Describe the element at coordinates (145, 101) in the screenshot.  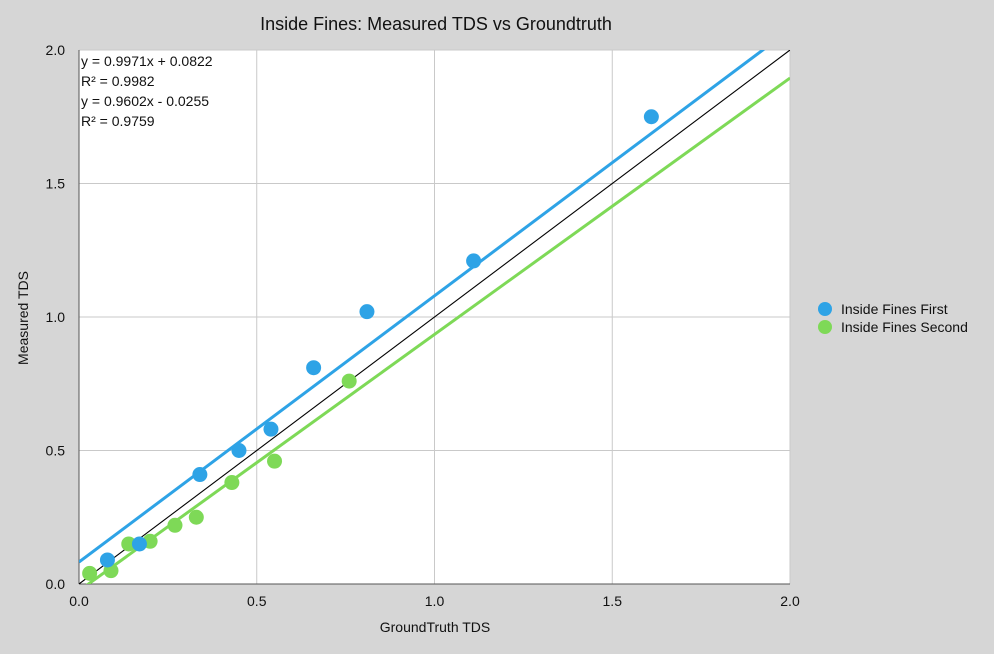
I see `trendline-annotation: y = 0.9602x - 0.0255` at that location.